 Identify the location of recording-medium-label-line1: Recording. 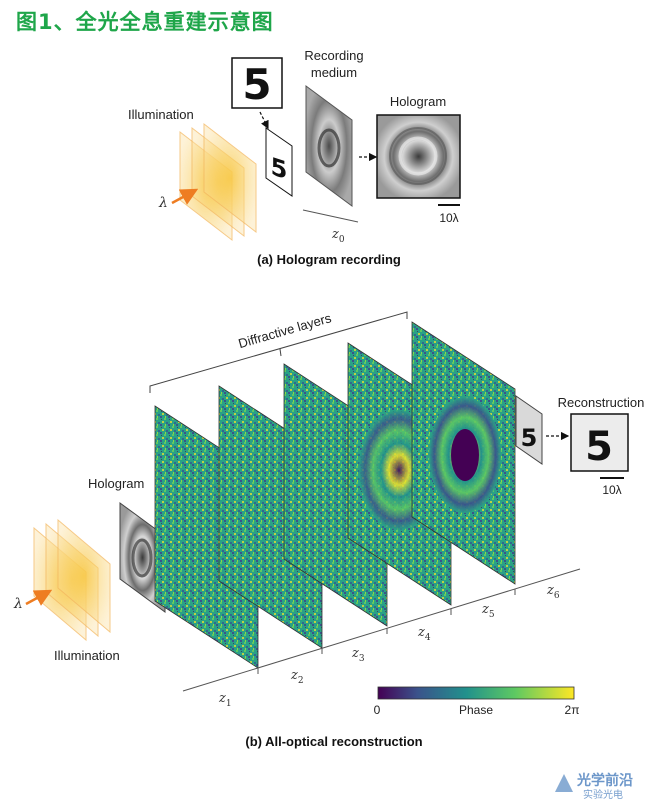
(333, 55).